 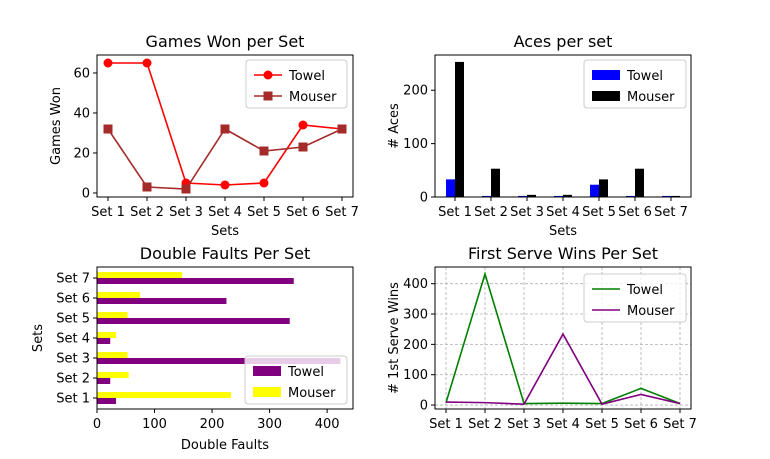 What do you see at coordinates (563, 253) in the screenshot?
I see `chart-title: First Serve Wins Per Set` at bounding box center [563, 253].